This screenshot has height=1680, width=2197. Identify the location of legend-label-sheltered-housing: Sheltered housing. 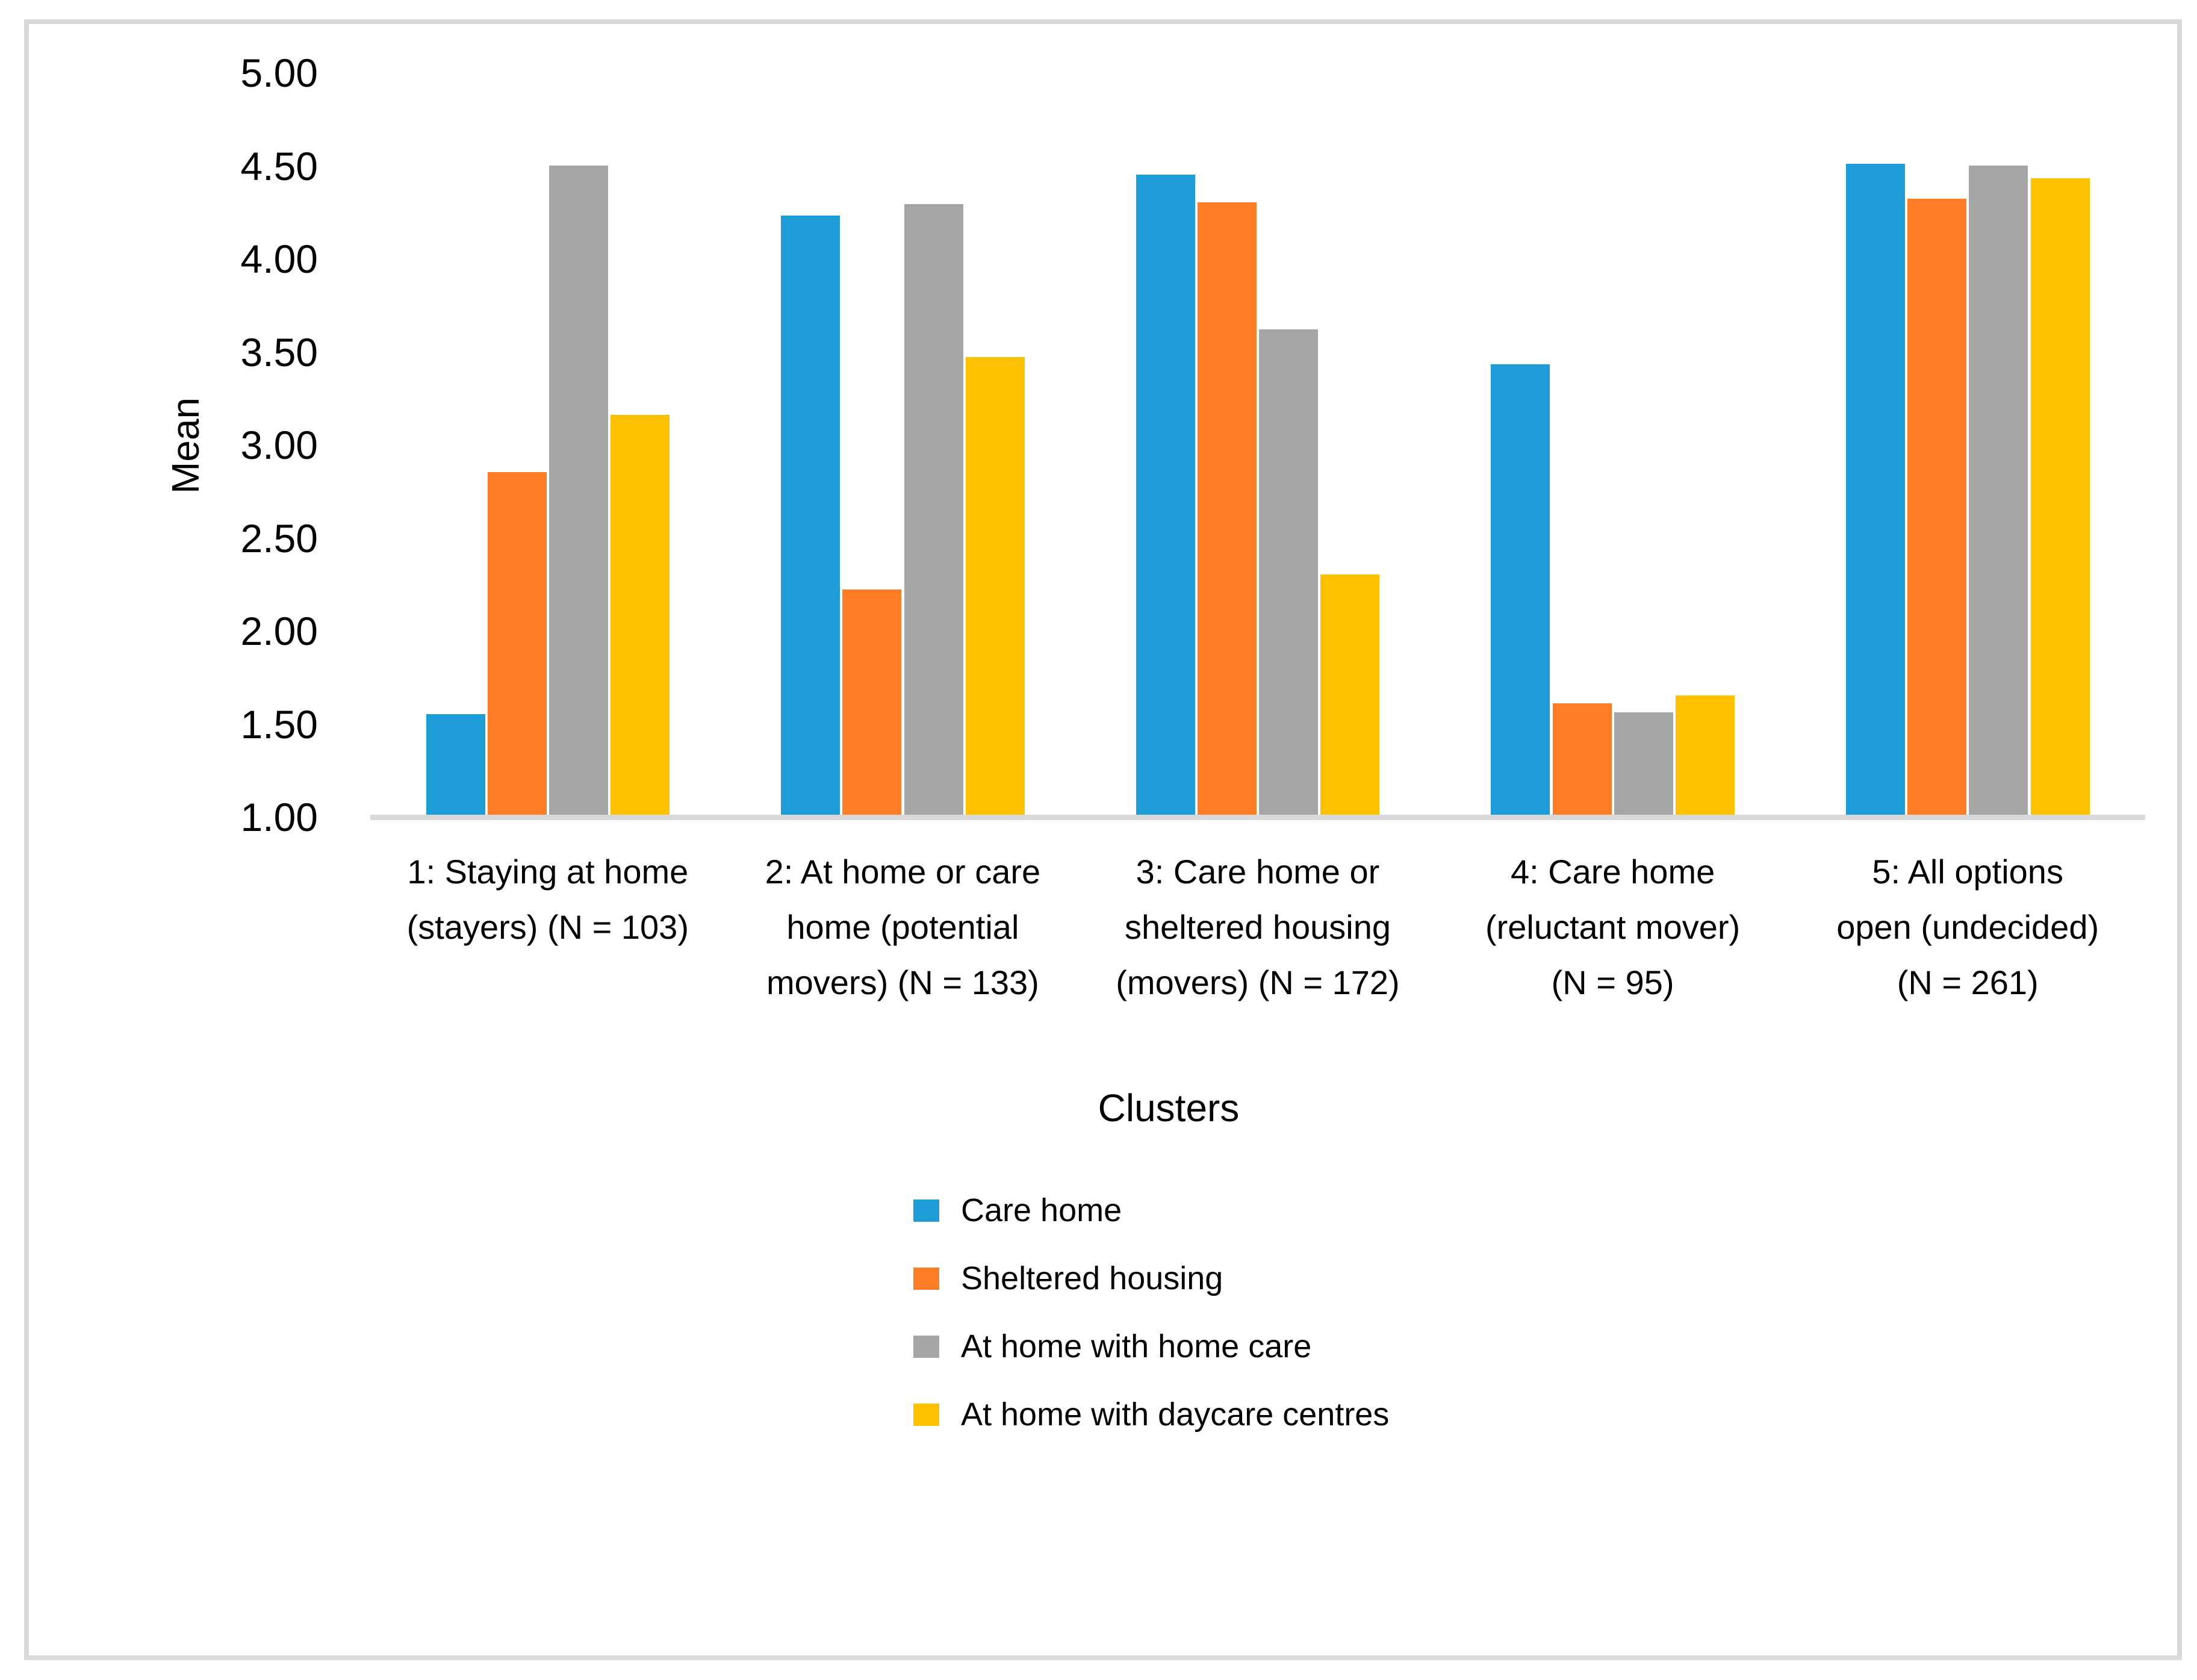
(1092, 1278).